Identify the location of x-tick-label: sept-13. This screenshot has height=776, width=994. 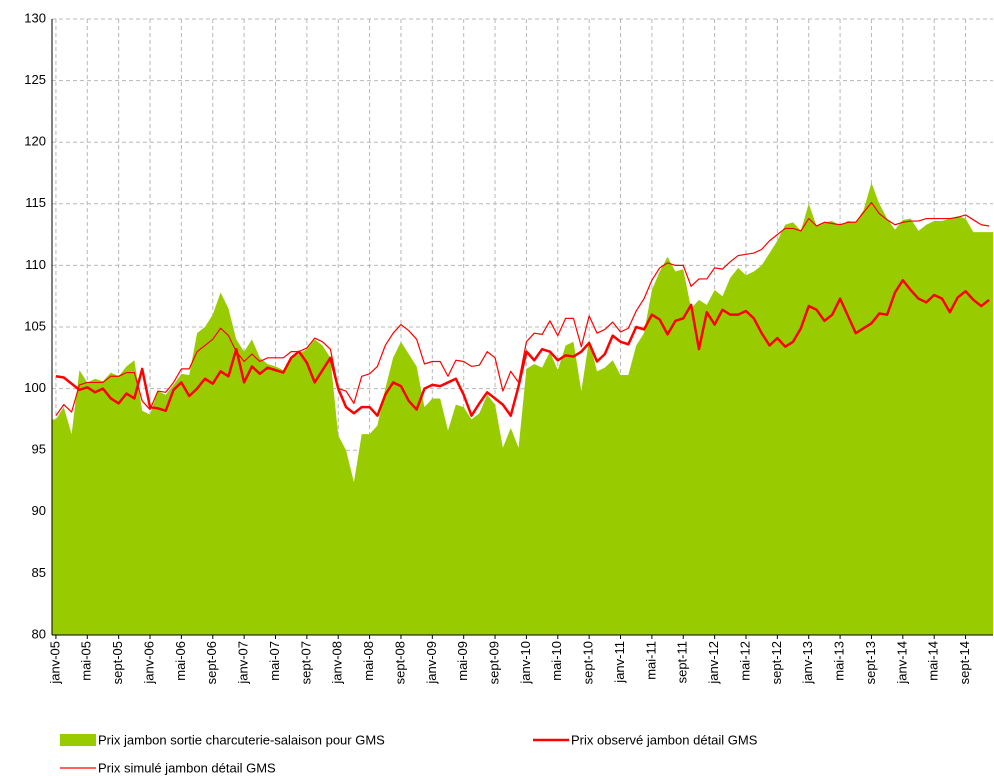
(870, 662).